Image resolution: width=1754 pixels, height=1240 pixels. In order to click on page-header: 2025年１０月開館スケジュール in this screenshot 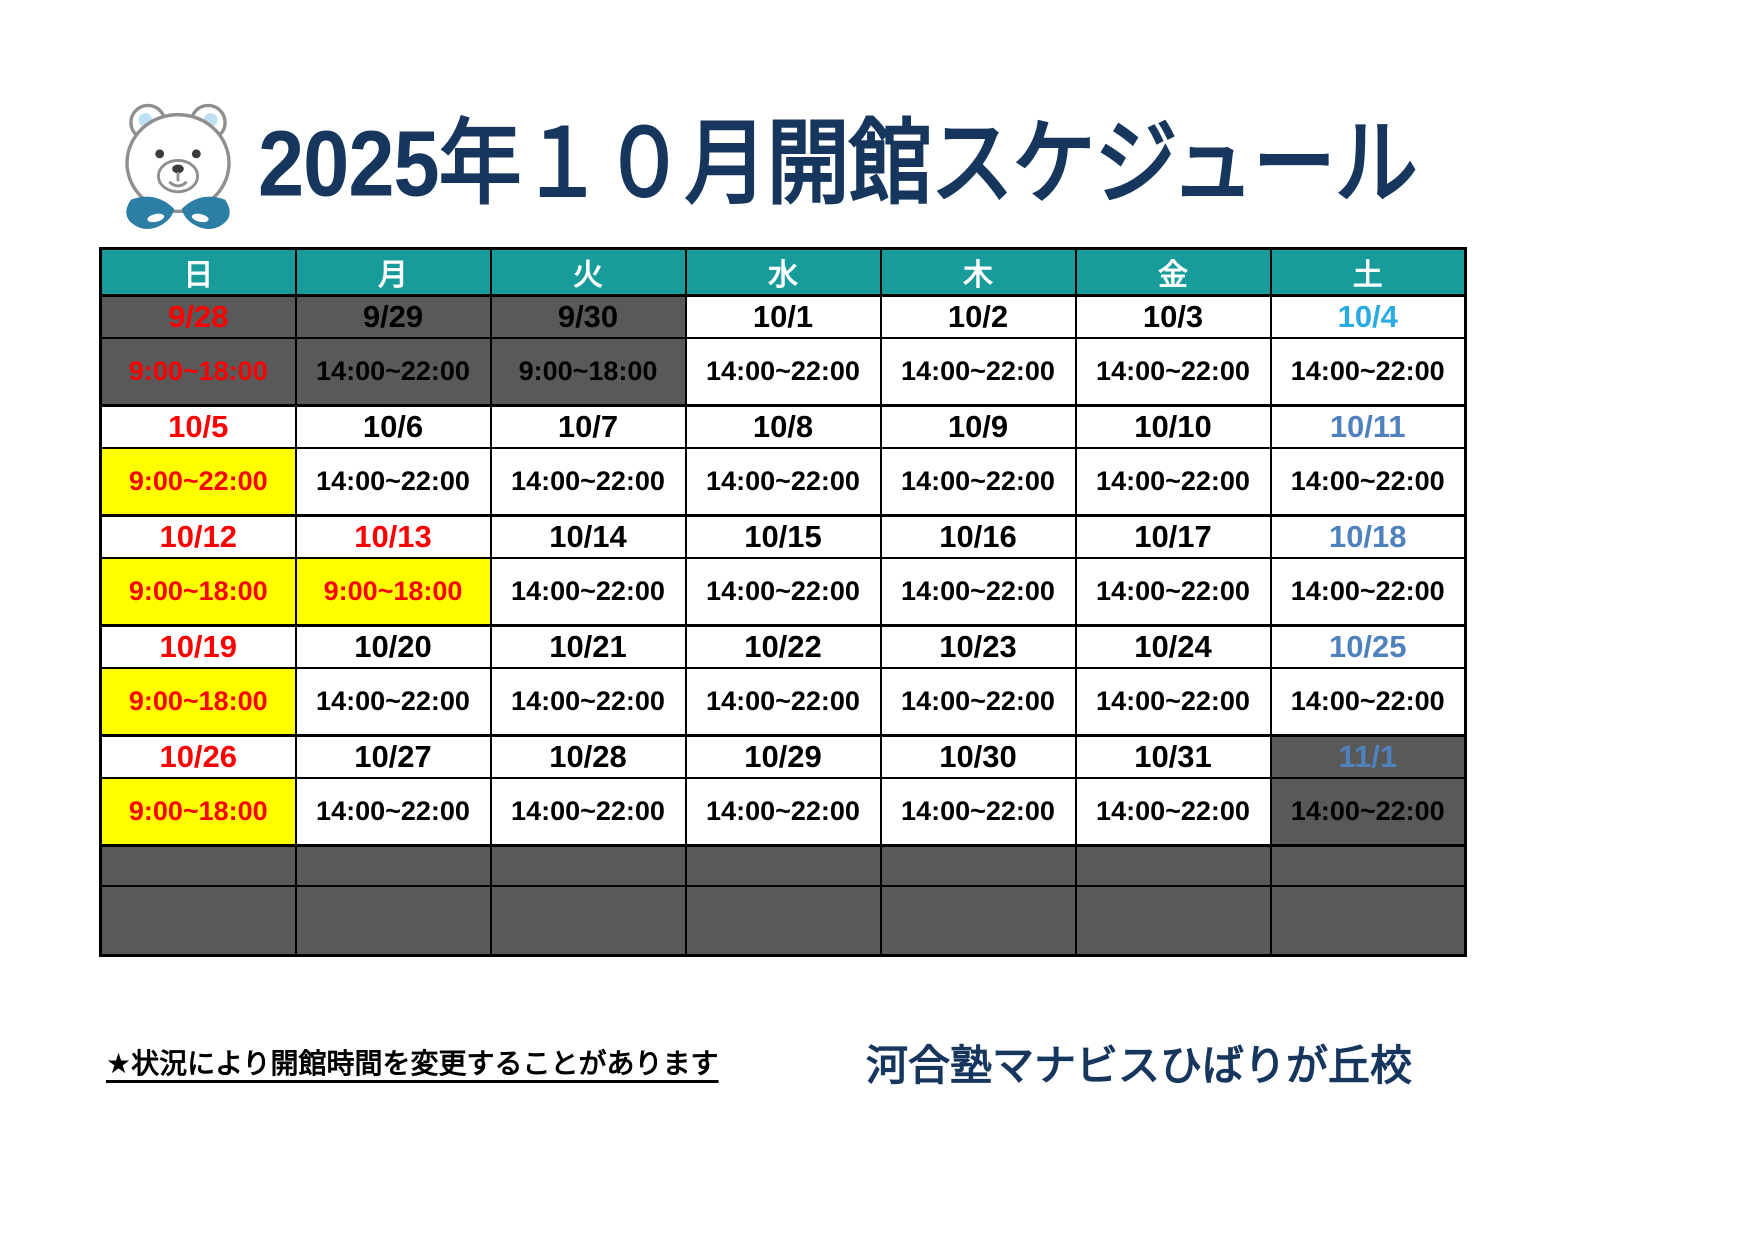, I will do `click(765, 163)`.